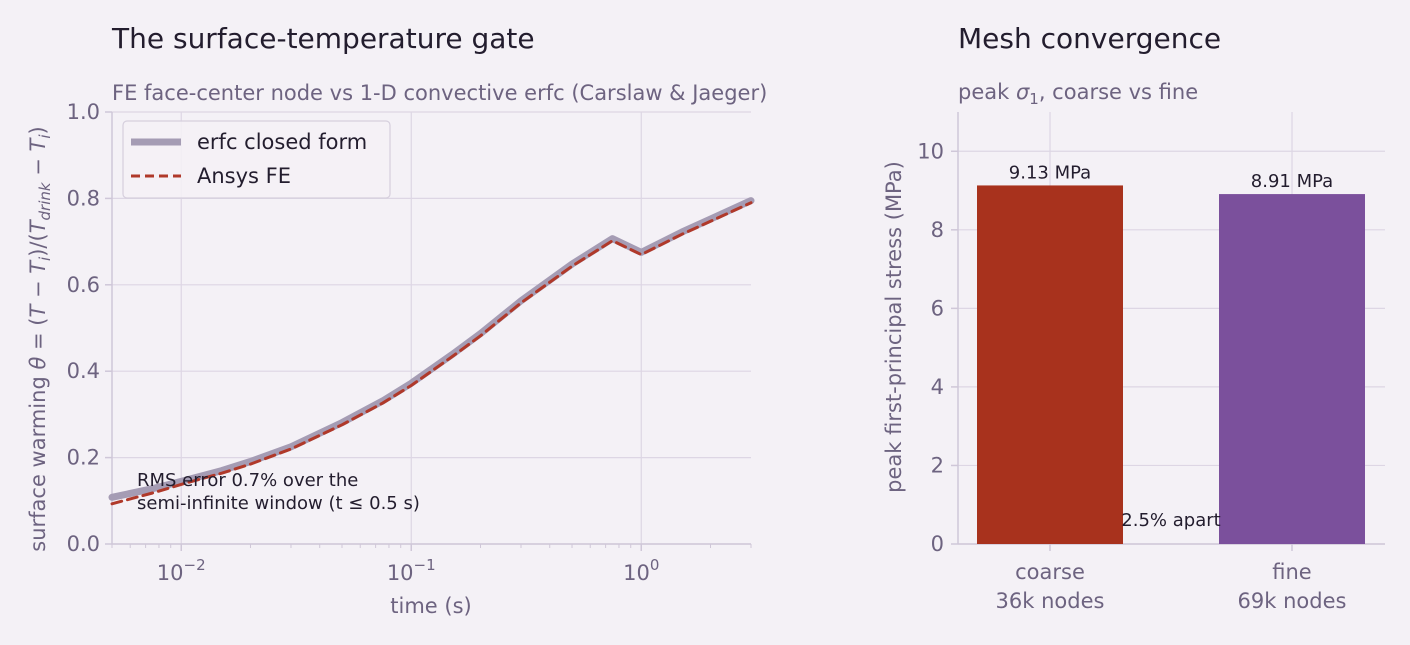  I want to click on left-legend: erfc closed form Ansys FE, so click(256, 159).